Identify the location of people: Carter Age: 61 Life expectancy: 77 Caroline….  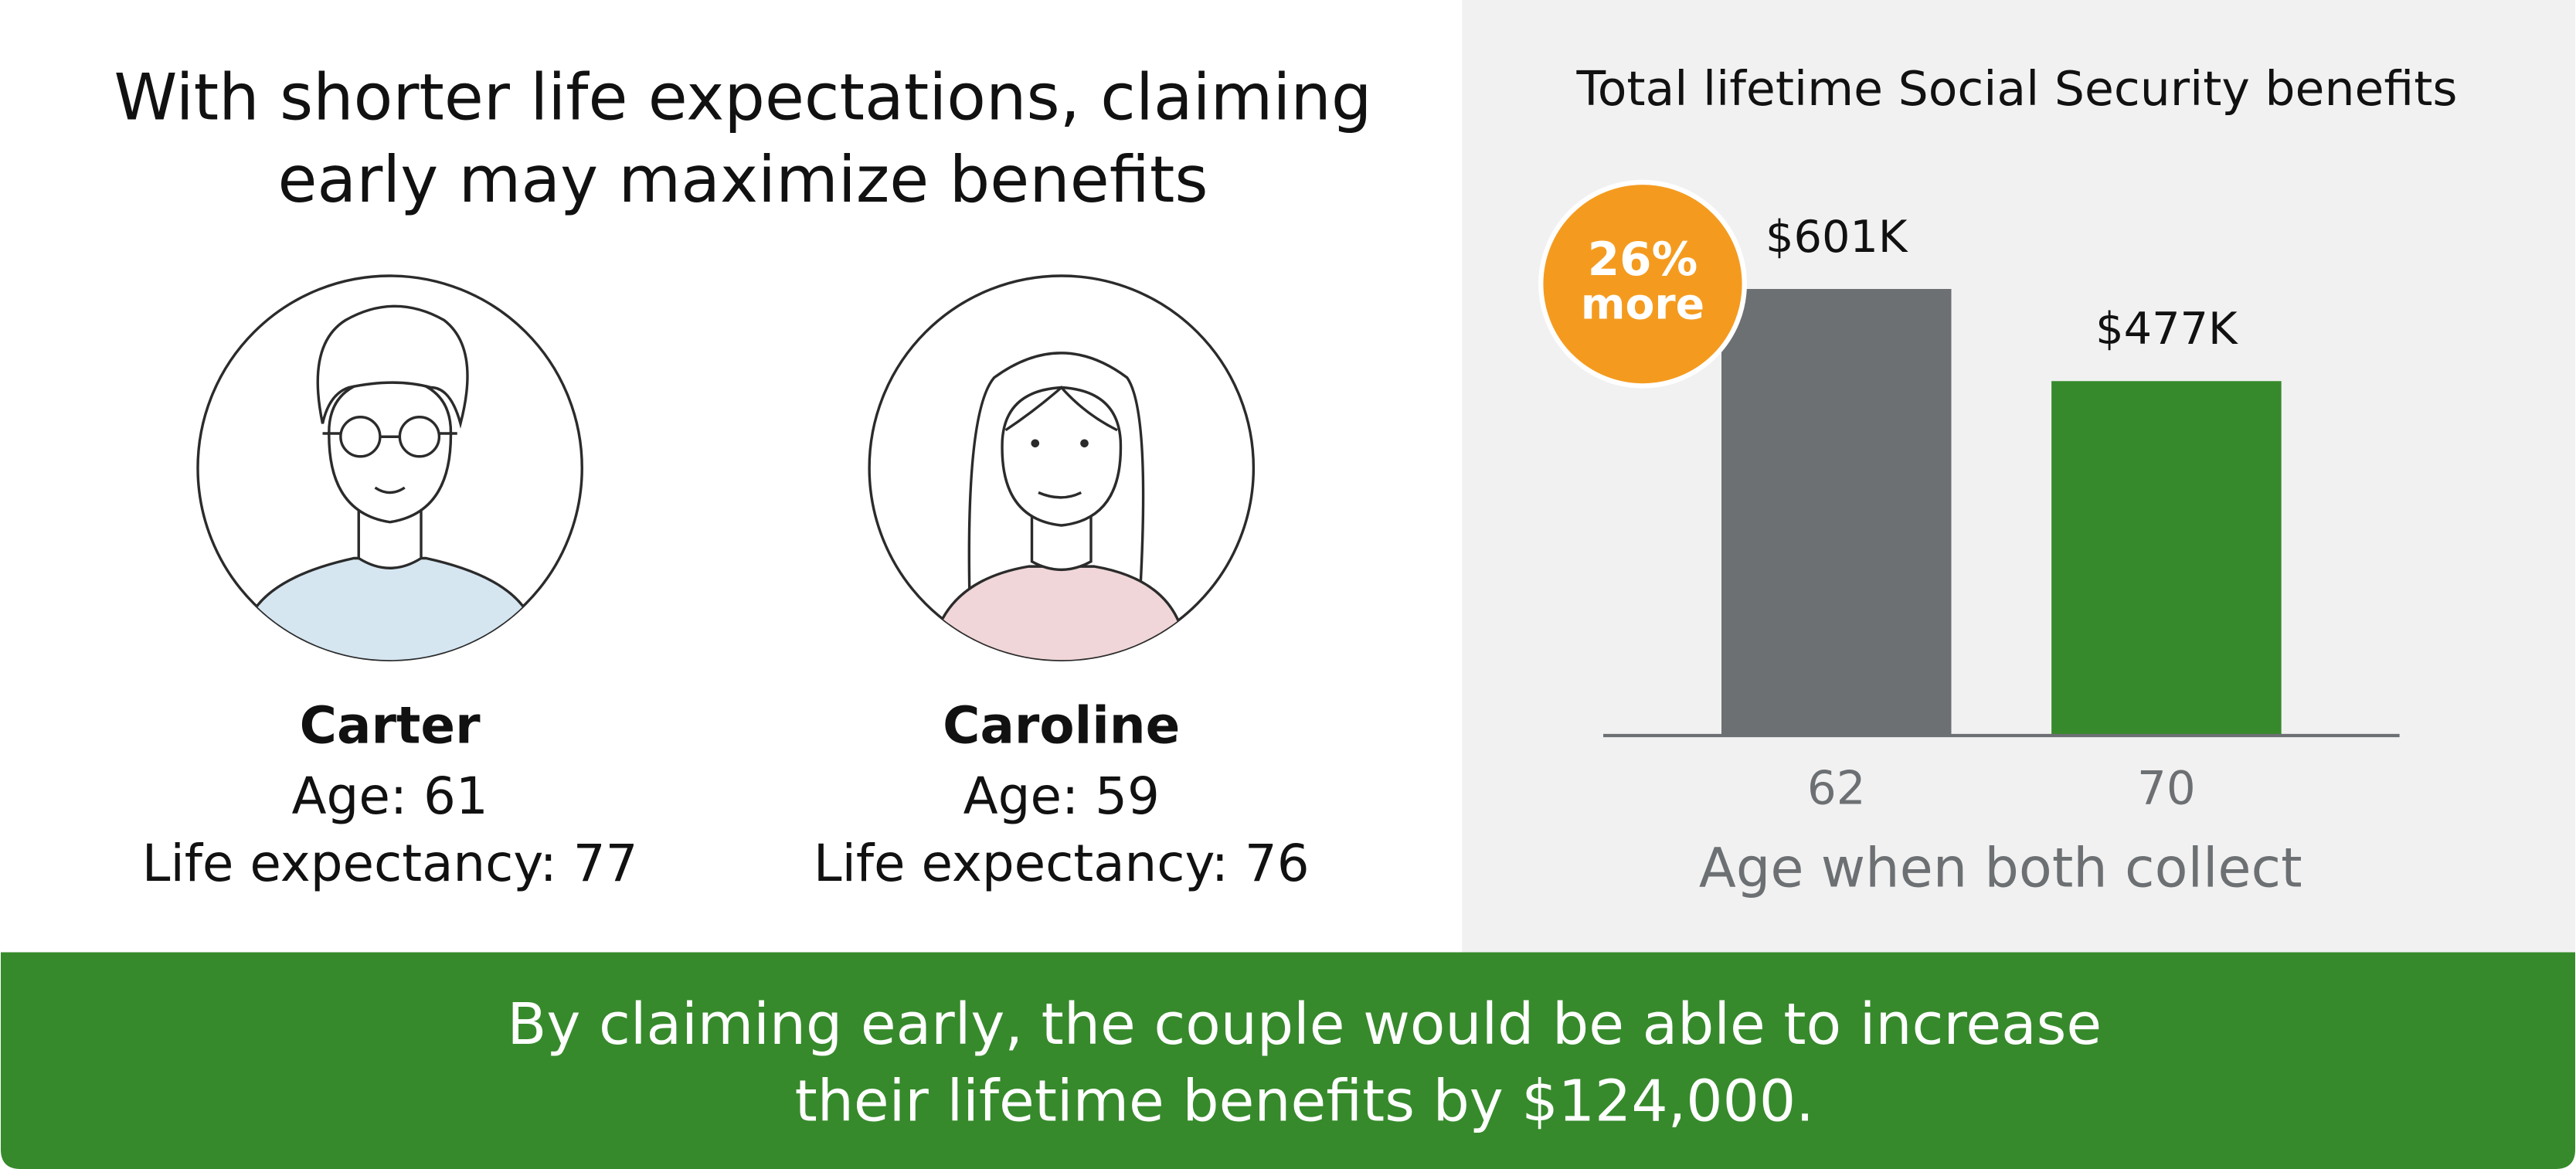
(726, 795).